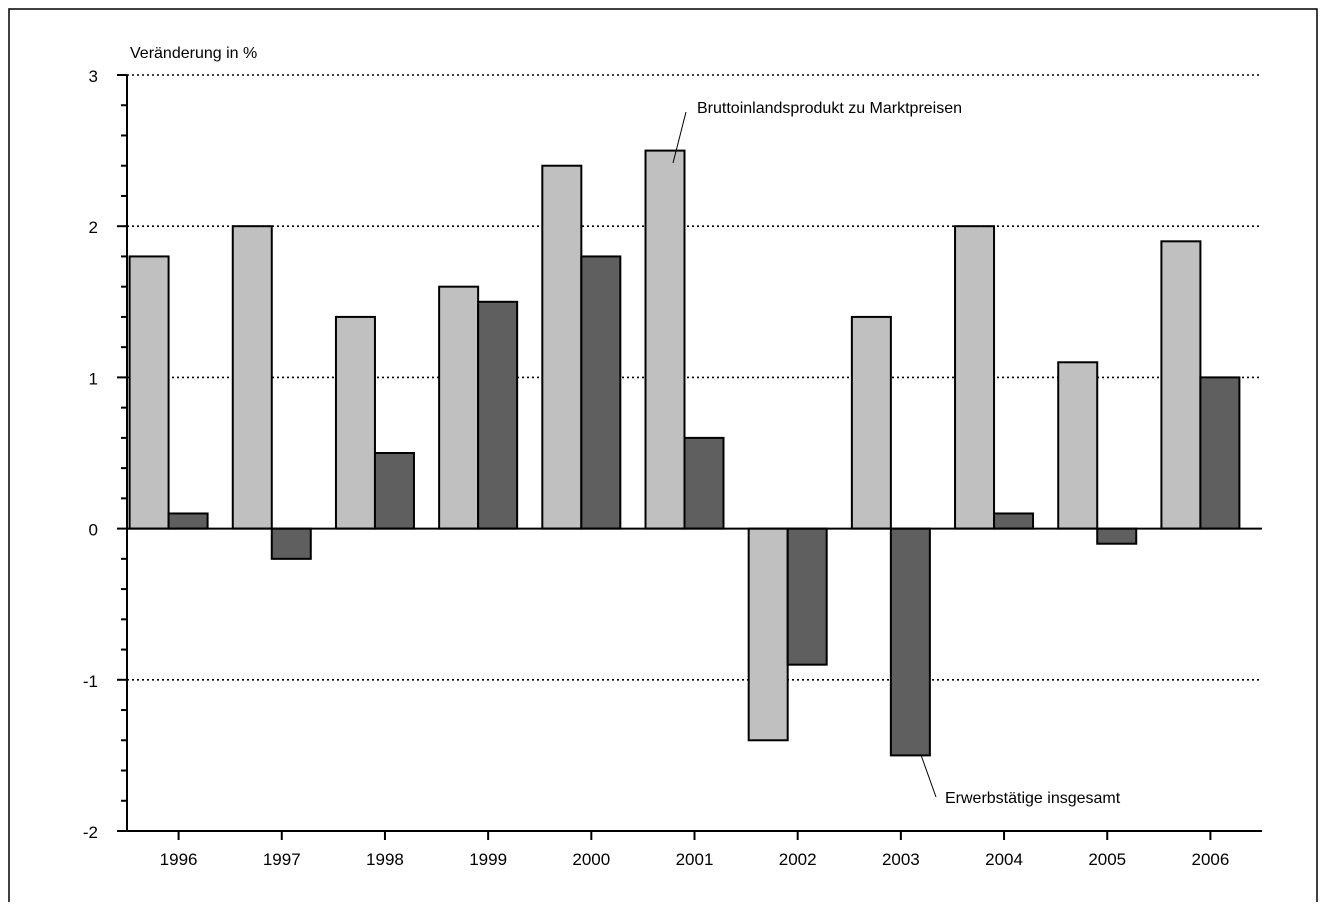 This screenshot has width=1325, height=907. I want to click on y-tick-label: 2, so click(93, 227).